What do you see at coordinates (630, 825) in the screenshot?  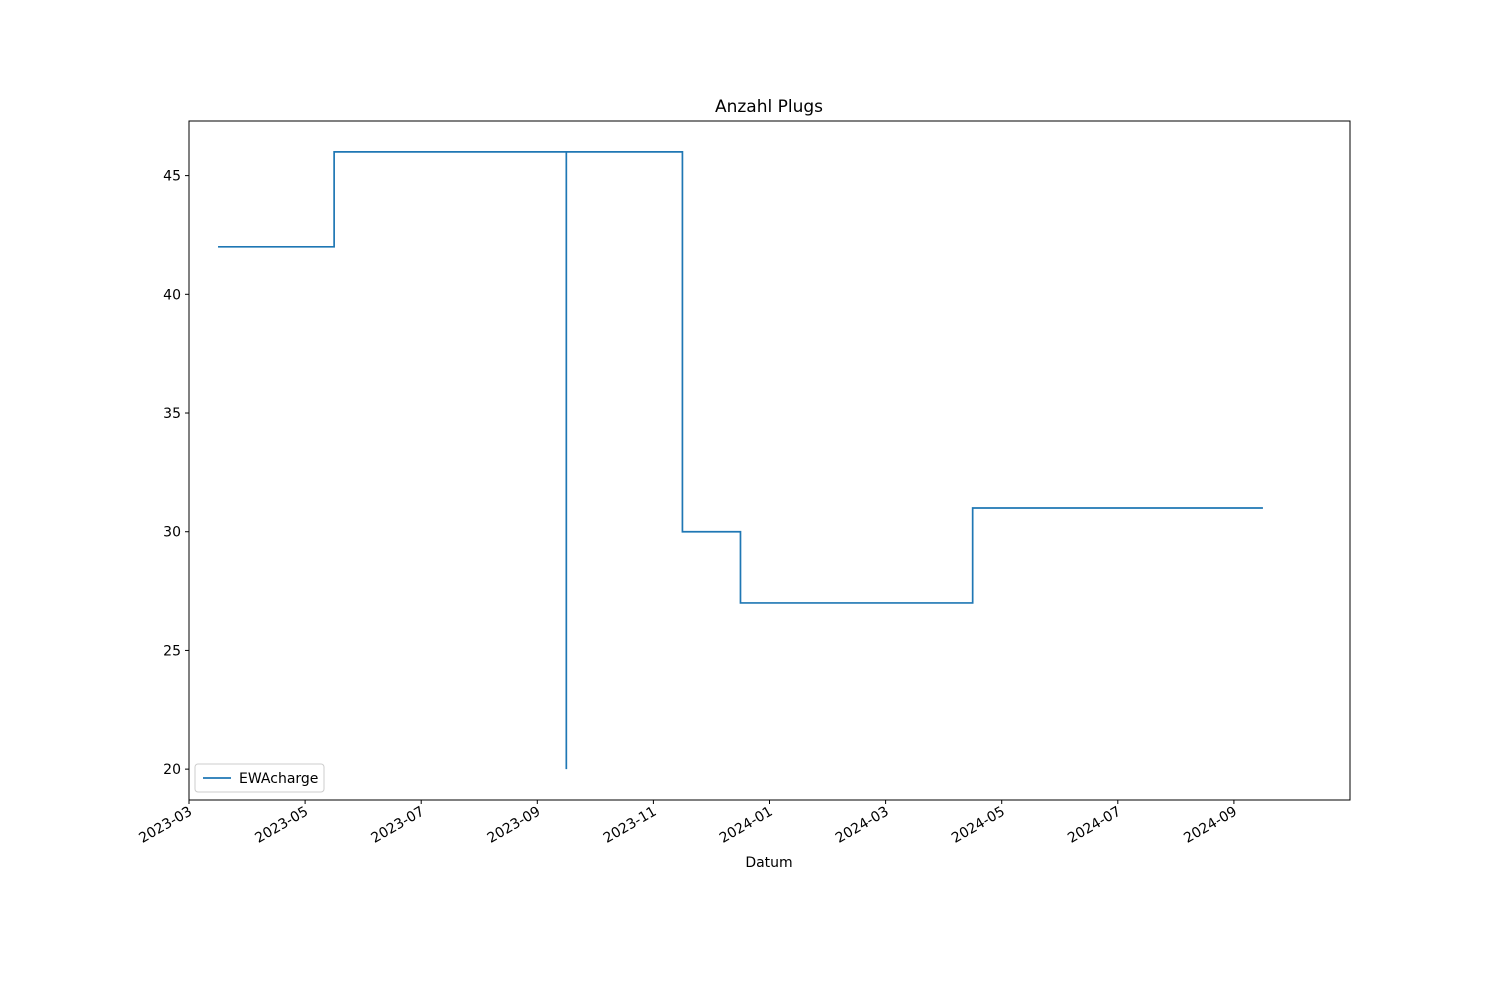 I see `x-tick-label: 2023-11` at bounding box center [630, 825].